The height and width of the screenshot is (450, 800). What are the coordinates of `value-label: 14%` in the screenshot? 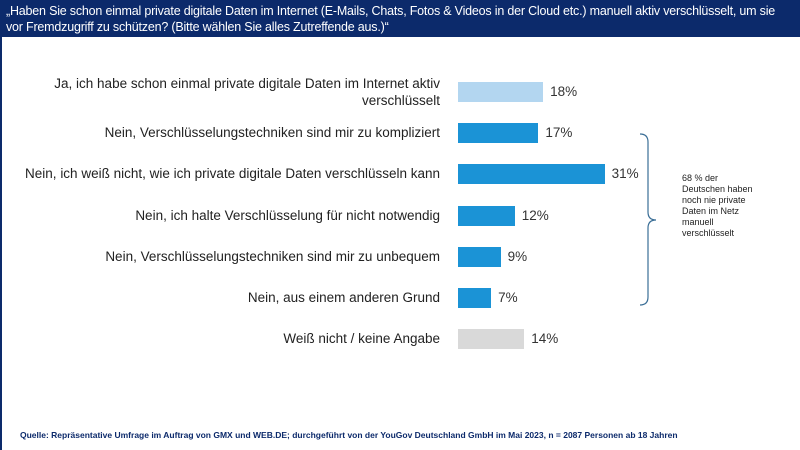 It's located at (545, 339).